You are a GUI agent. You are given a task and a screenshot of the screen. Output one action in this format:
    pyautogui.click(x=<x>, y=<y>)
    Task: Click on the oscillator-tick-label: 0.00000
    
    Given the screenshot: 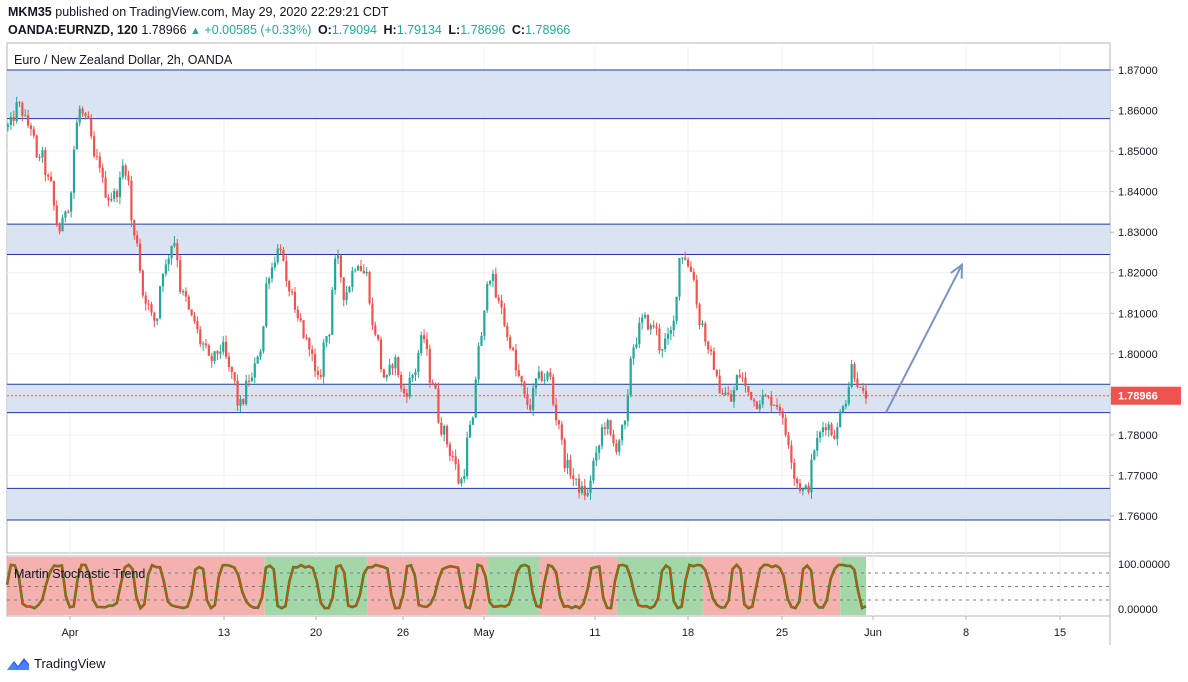 What is the action you would take?
    pyautogui.click(x=1138, y=610)
    